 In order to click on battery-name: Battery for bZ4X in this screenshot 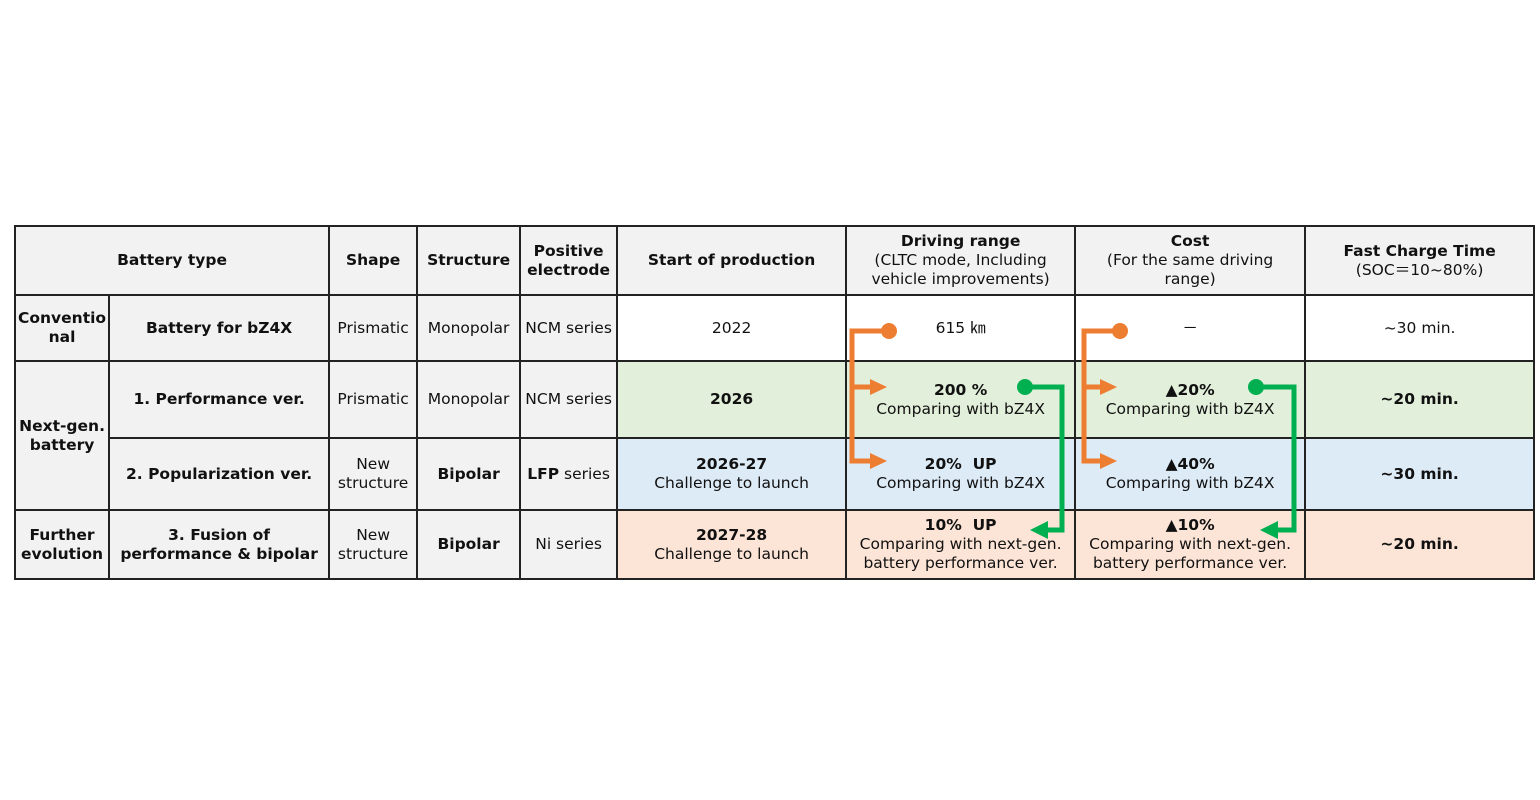, I will do `click(219, 328)`.